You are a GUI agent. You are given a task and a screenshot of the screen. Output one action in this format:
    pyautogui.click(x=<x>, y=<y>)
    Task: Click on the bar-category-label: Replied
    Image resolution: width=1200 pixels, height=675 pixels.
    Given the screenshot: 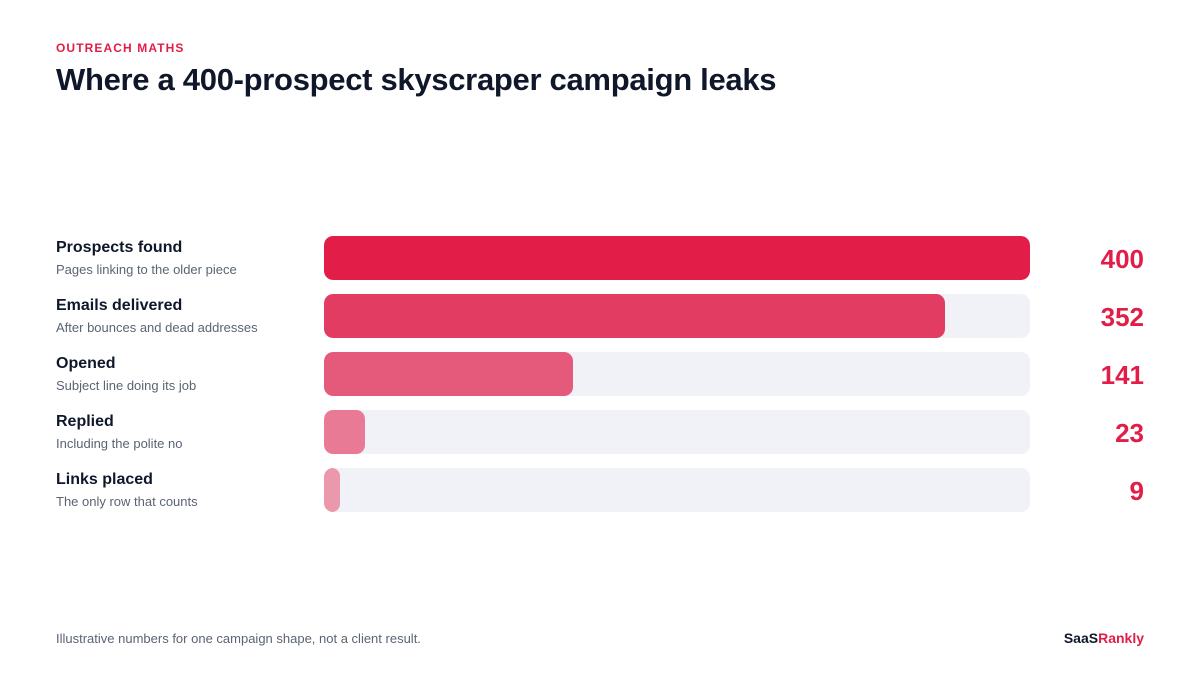 What is the action you would take?
    pyautogui.click(x=85, y=421)
    